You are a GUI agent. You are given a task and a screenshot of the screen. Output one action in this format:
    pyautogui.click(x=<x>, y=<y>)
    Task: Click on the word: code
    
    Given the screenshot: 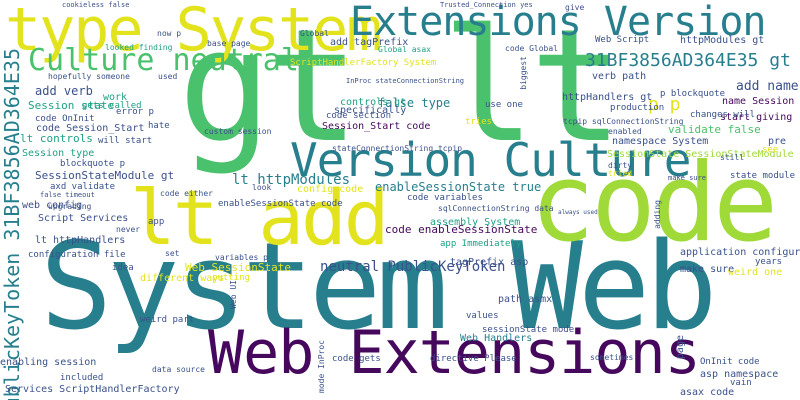 What is the action you would take?
    pyautogui.click(x=654, y=203)
    